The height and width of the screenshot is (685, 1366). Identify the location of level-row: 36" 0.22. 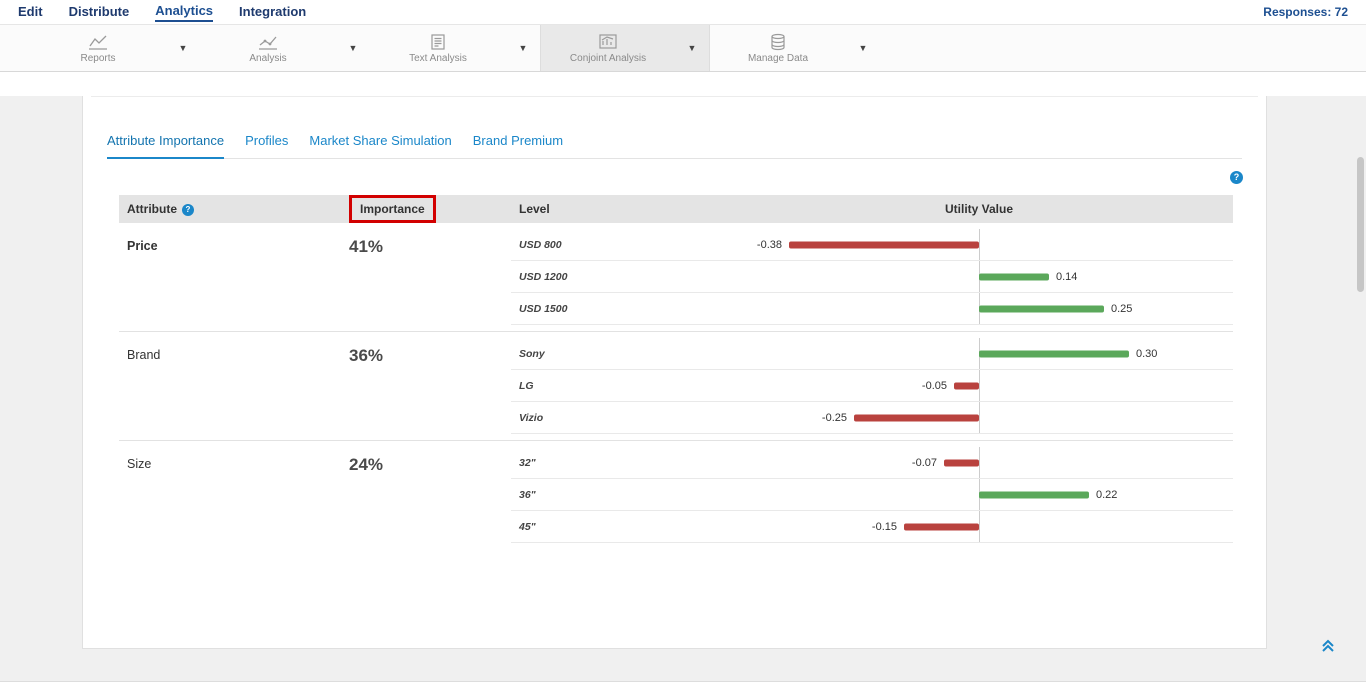
(872, 495).